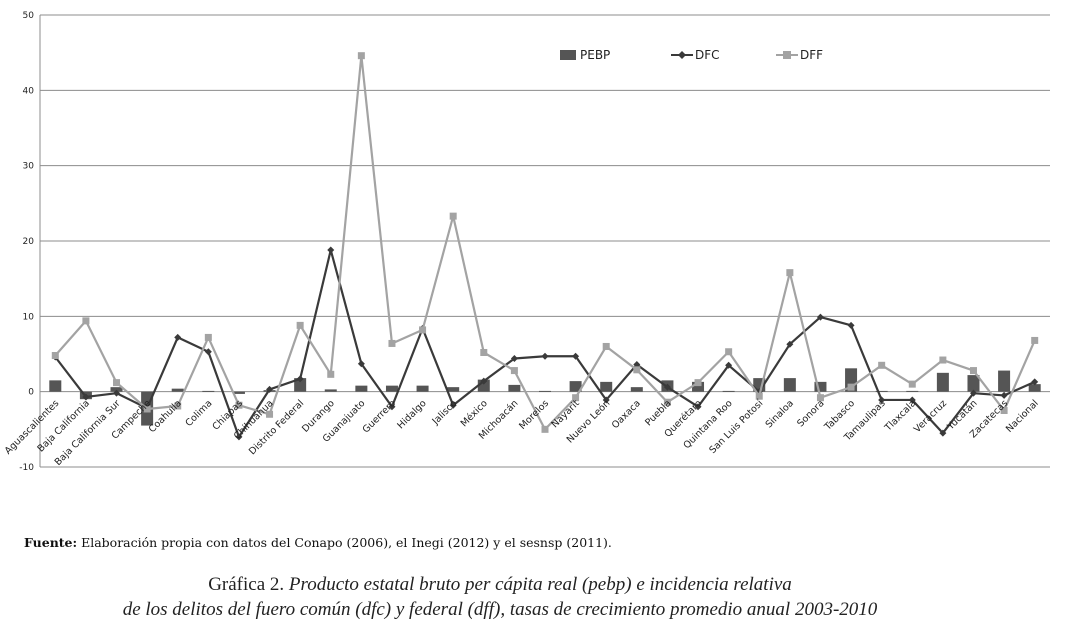 The width and height of the screenshot is (1065, 634). I want to click on x-tick-label: Nacional, so click(1022, 416).